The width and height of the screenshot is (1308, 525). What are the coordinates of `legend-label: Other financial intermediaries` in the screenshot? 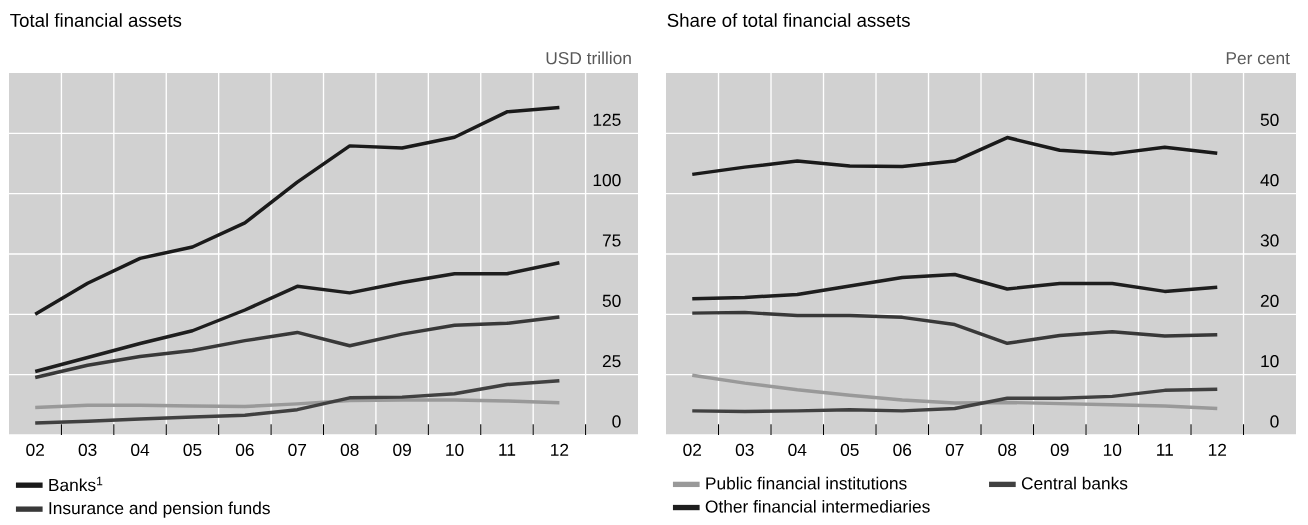 It's located at (817, 506).